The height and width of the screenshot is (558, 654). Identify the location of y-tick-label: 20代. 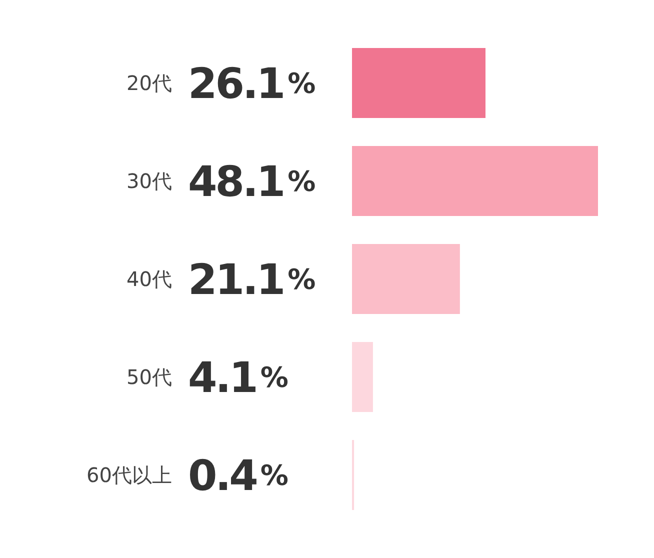
(149, 83).